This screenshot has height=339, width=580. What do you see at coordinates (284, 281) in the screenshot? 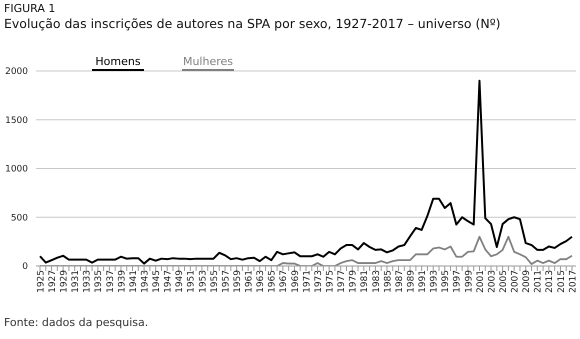
I see `x-tick-label: 1967` at bounding box center [284, 281].